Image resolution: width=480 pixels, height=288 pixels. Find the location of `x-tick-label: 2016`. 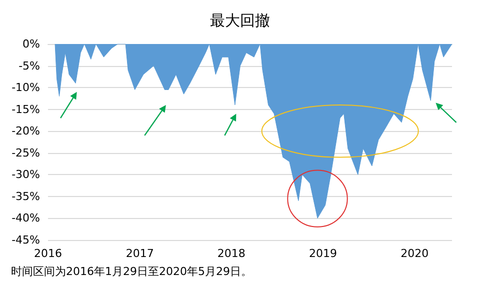

x-tick-label: 2016 is located at coordinates (48, 253).